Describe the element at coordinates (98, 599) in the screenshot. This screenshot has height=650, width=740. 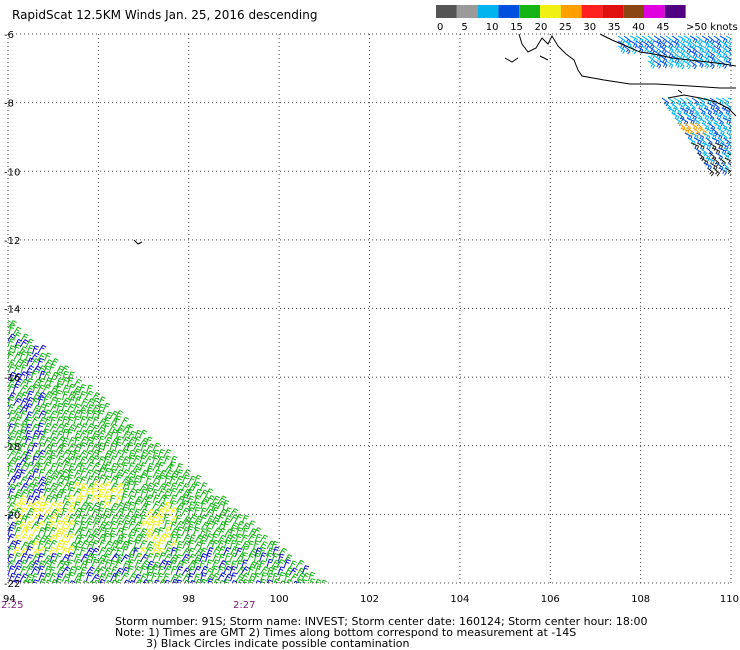
I see `longitude-tick-label: 96` at that location.